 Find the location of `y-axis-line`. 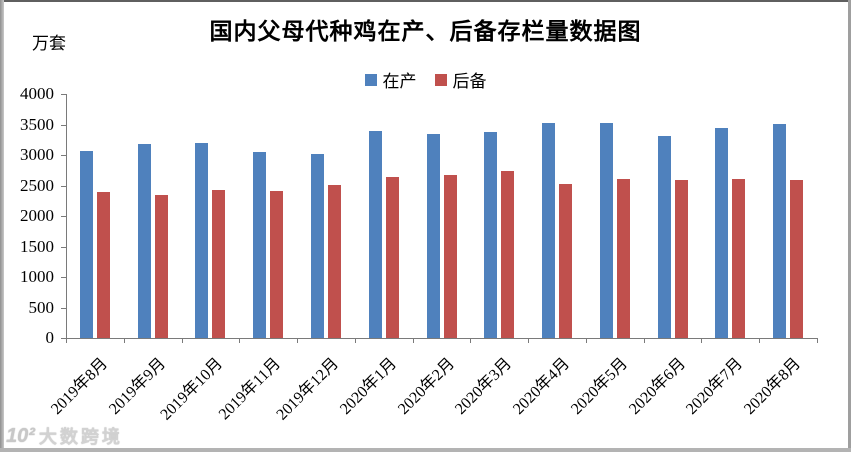

y-axis-line is located at coordinates (66, 216).